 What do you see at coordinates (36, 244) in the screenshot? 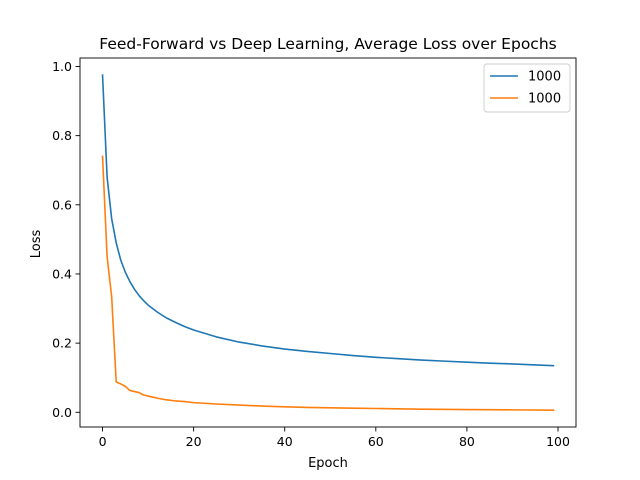
I see `y-axis-label: Loss` at bounding box center [36, 244].